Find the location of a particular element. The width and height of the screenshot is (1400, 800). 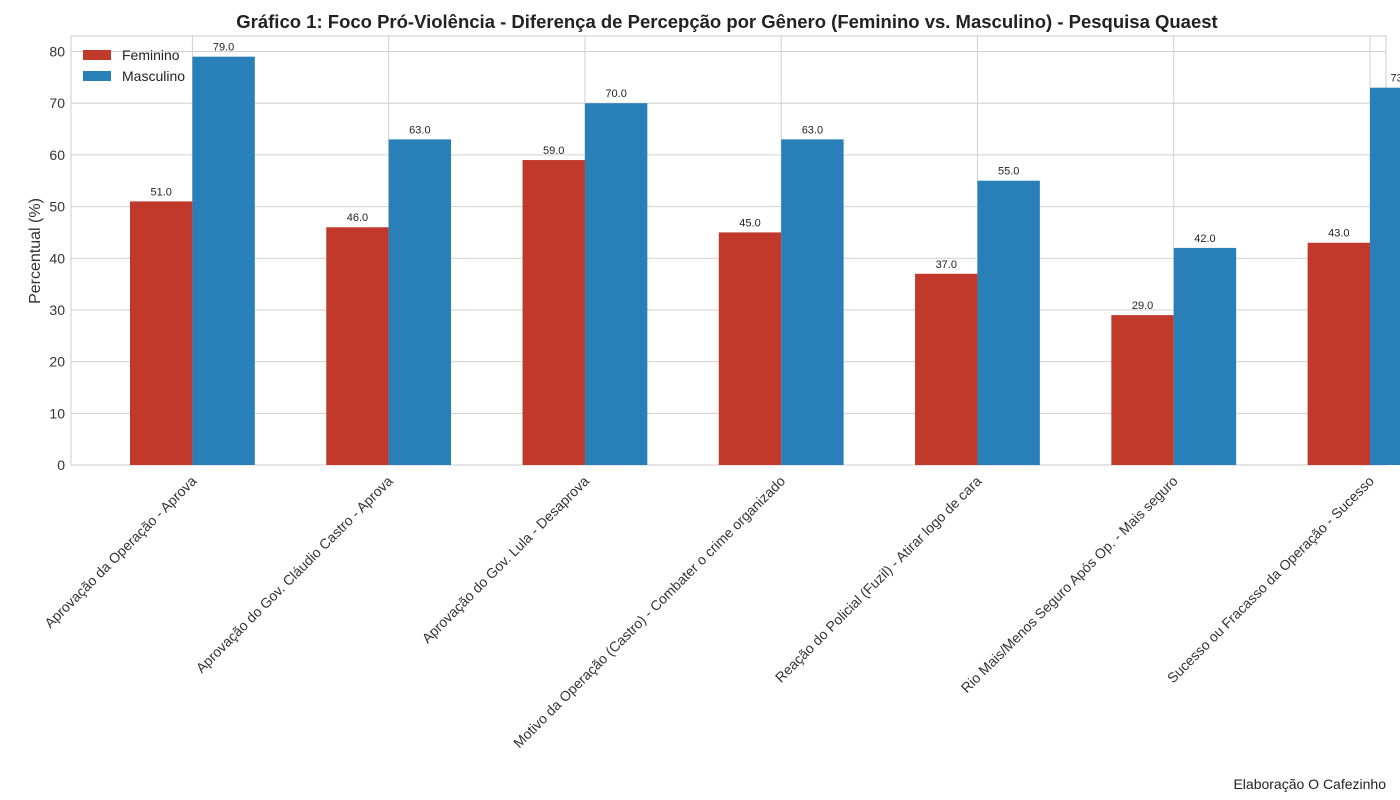

y-tick-label: 10 is located at coordinates (57, 413).